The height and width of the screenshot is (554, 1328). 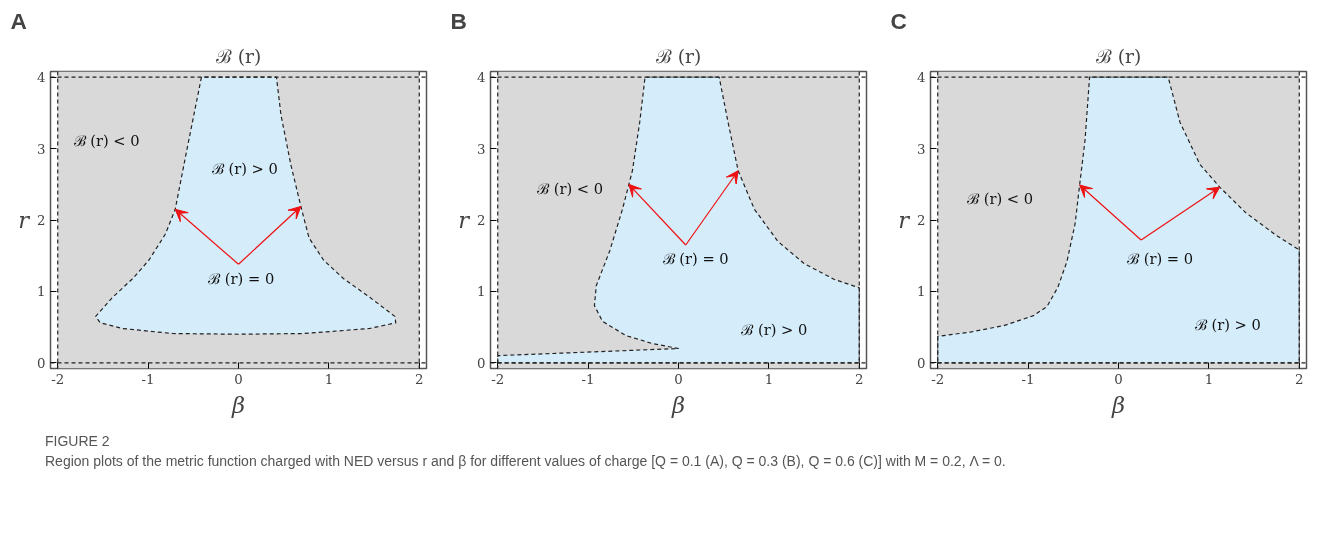 What do you see at coordinates (18, 20) in the screenshot?
I see `chart-title: A` at bounding box center [18, 20].